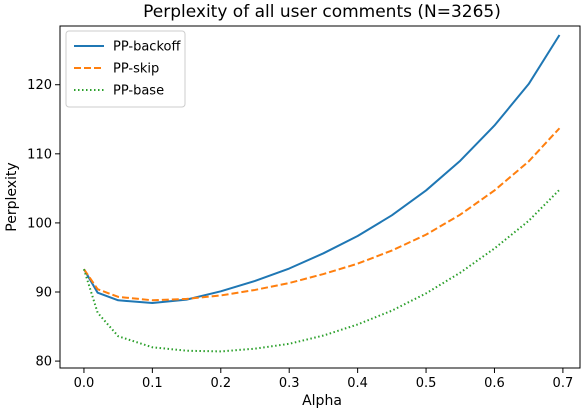 The height and width of the screenshot is (412, 586). What do you see at coordinates (494, 383) in the screenshot?
I see `x-tick-label: 0.6` at bounding box center [494, 383].